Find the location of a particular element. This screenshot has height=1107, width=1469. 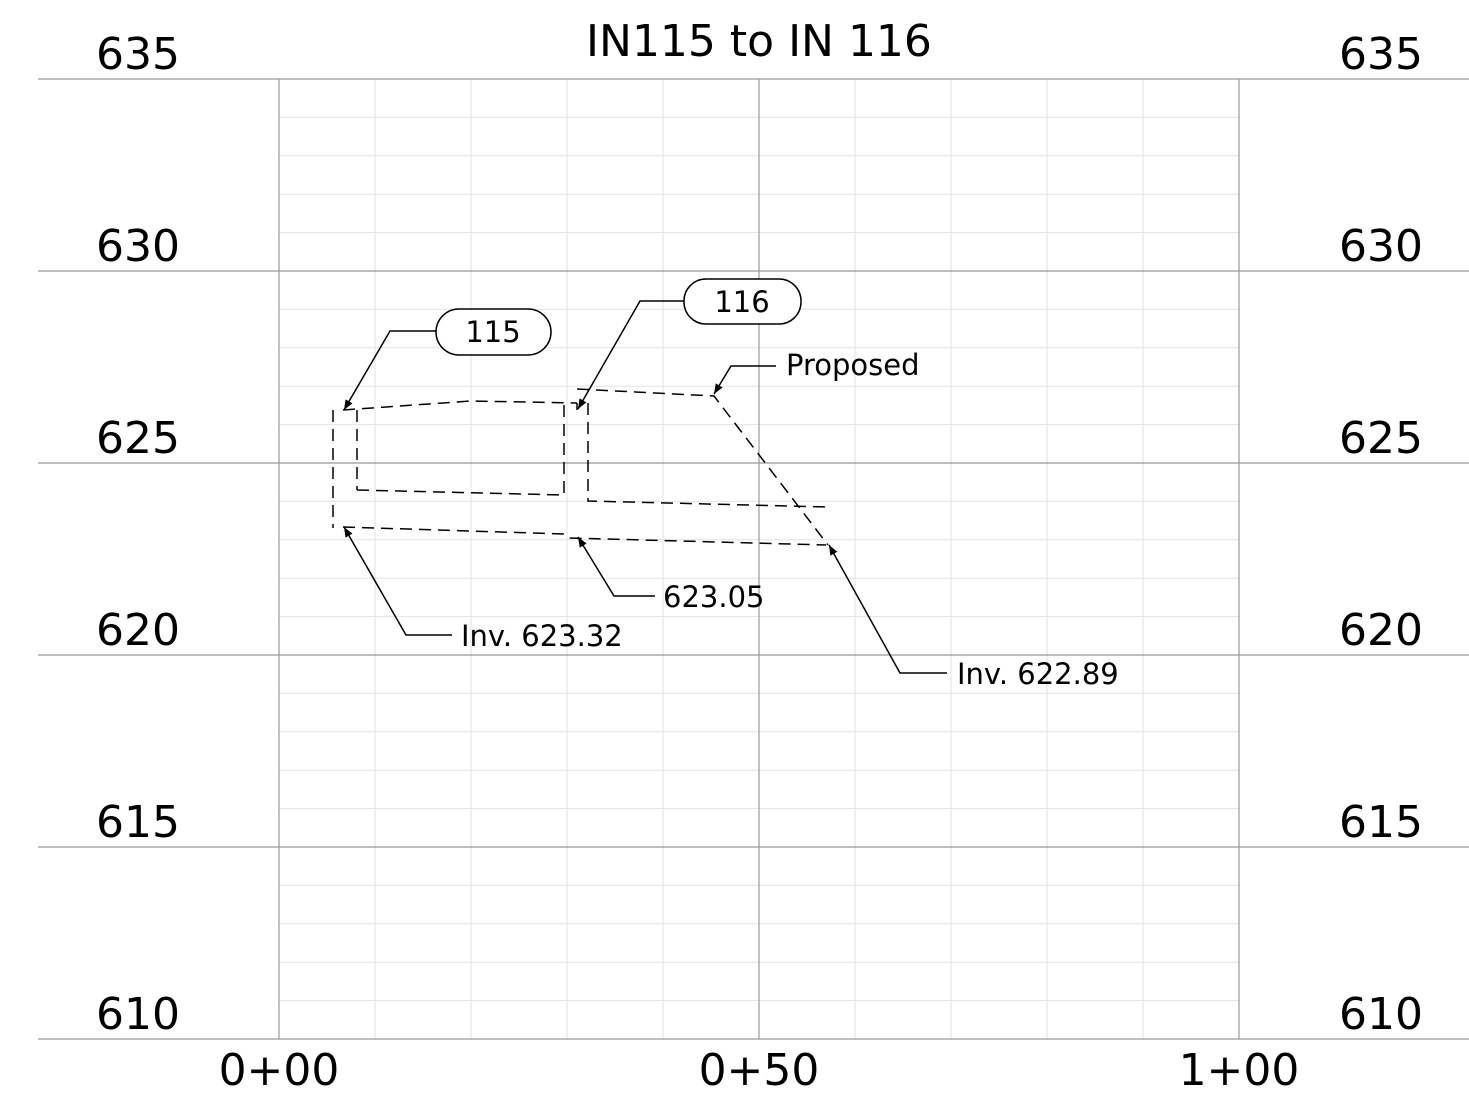

station-label: 0+50 is located at coordinates (759, 1070).